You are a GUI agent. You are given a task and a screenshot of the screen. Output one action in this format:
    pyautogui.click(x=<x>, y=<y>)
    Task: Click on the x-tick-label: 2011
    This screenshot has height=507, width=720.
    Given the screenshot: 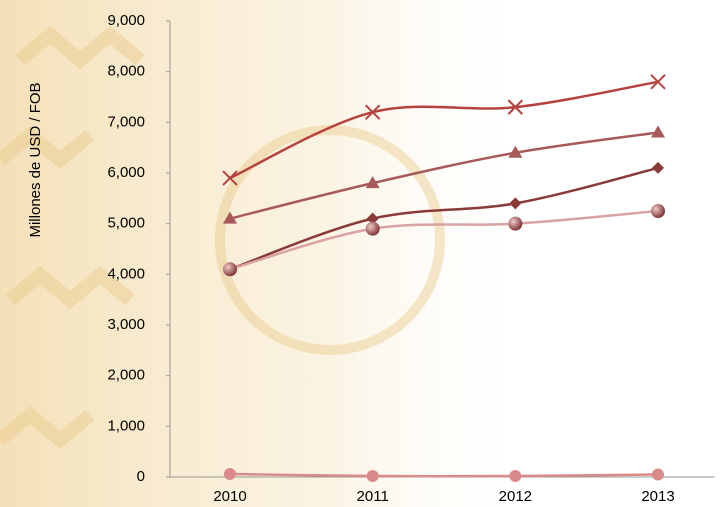 What is the action you would take?
    pyautogui.click(x=373, y=496)
    